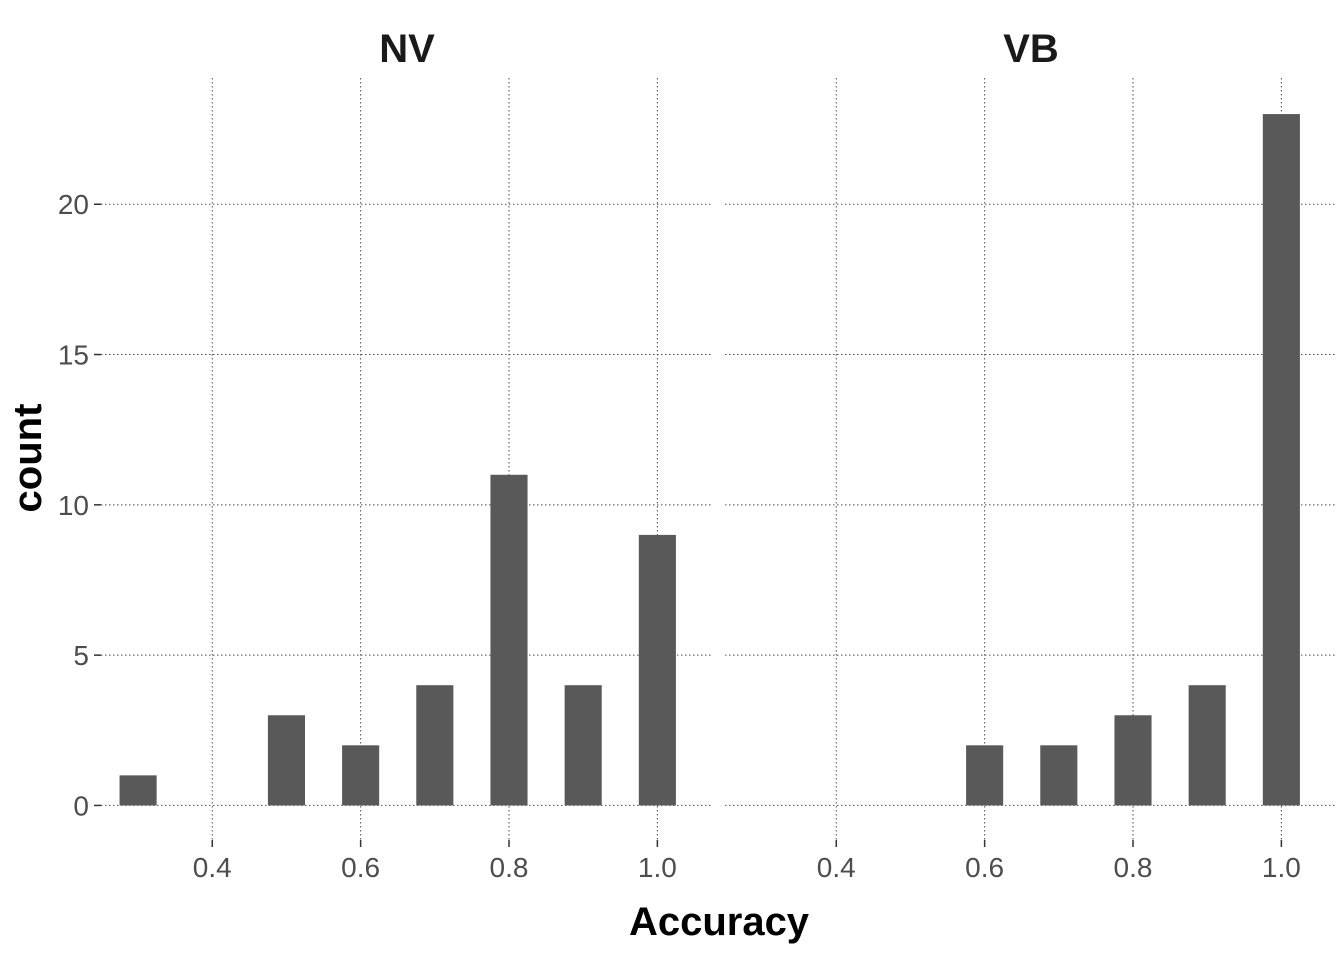  I want to click on x-tick-label-vb: 1.0, so click(1281, 867).